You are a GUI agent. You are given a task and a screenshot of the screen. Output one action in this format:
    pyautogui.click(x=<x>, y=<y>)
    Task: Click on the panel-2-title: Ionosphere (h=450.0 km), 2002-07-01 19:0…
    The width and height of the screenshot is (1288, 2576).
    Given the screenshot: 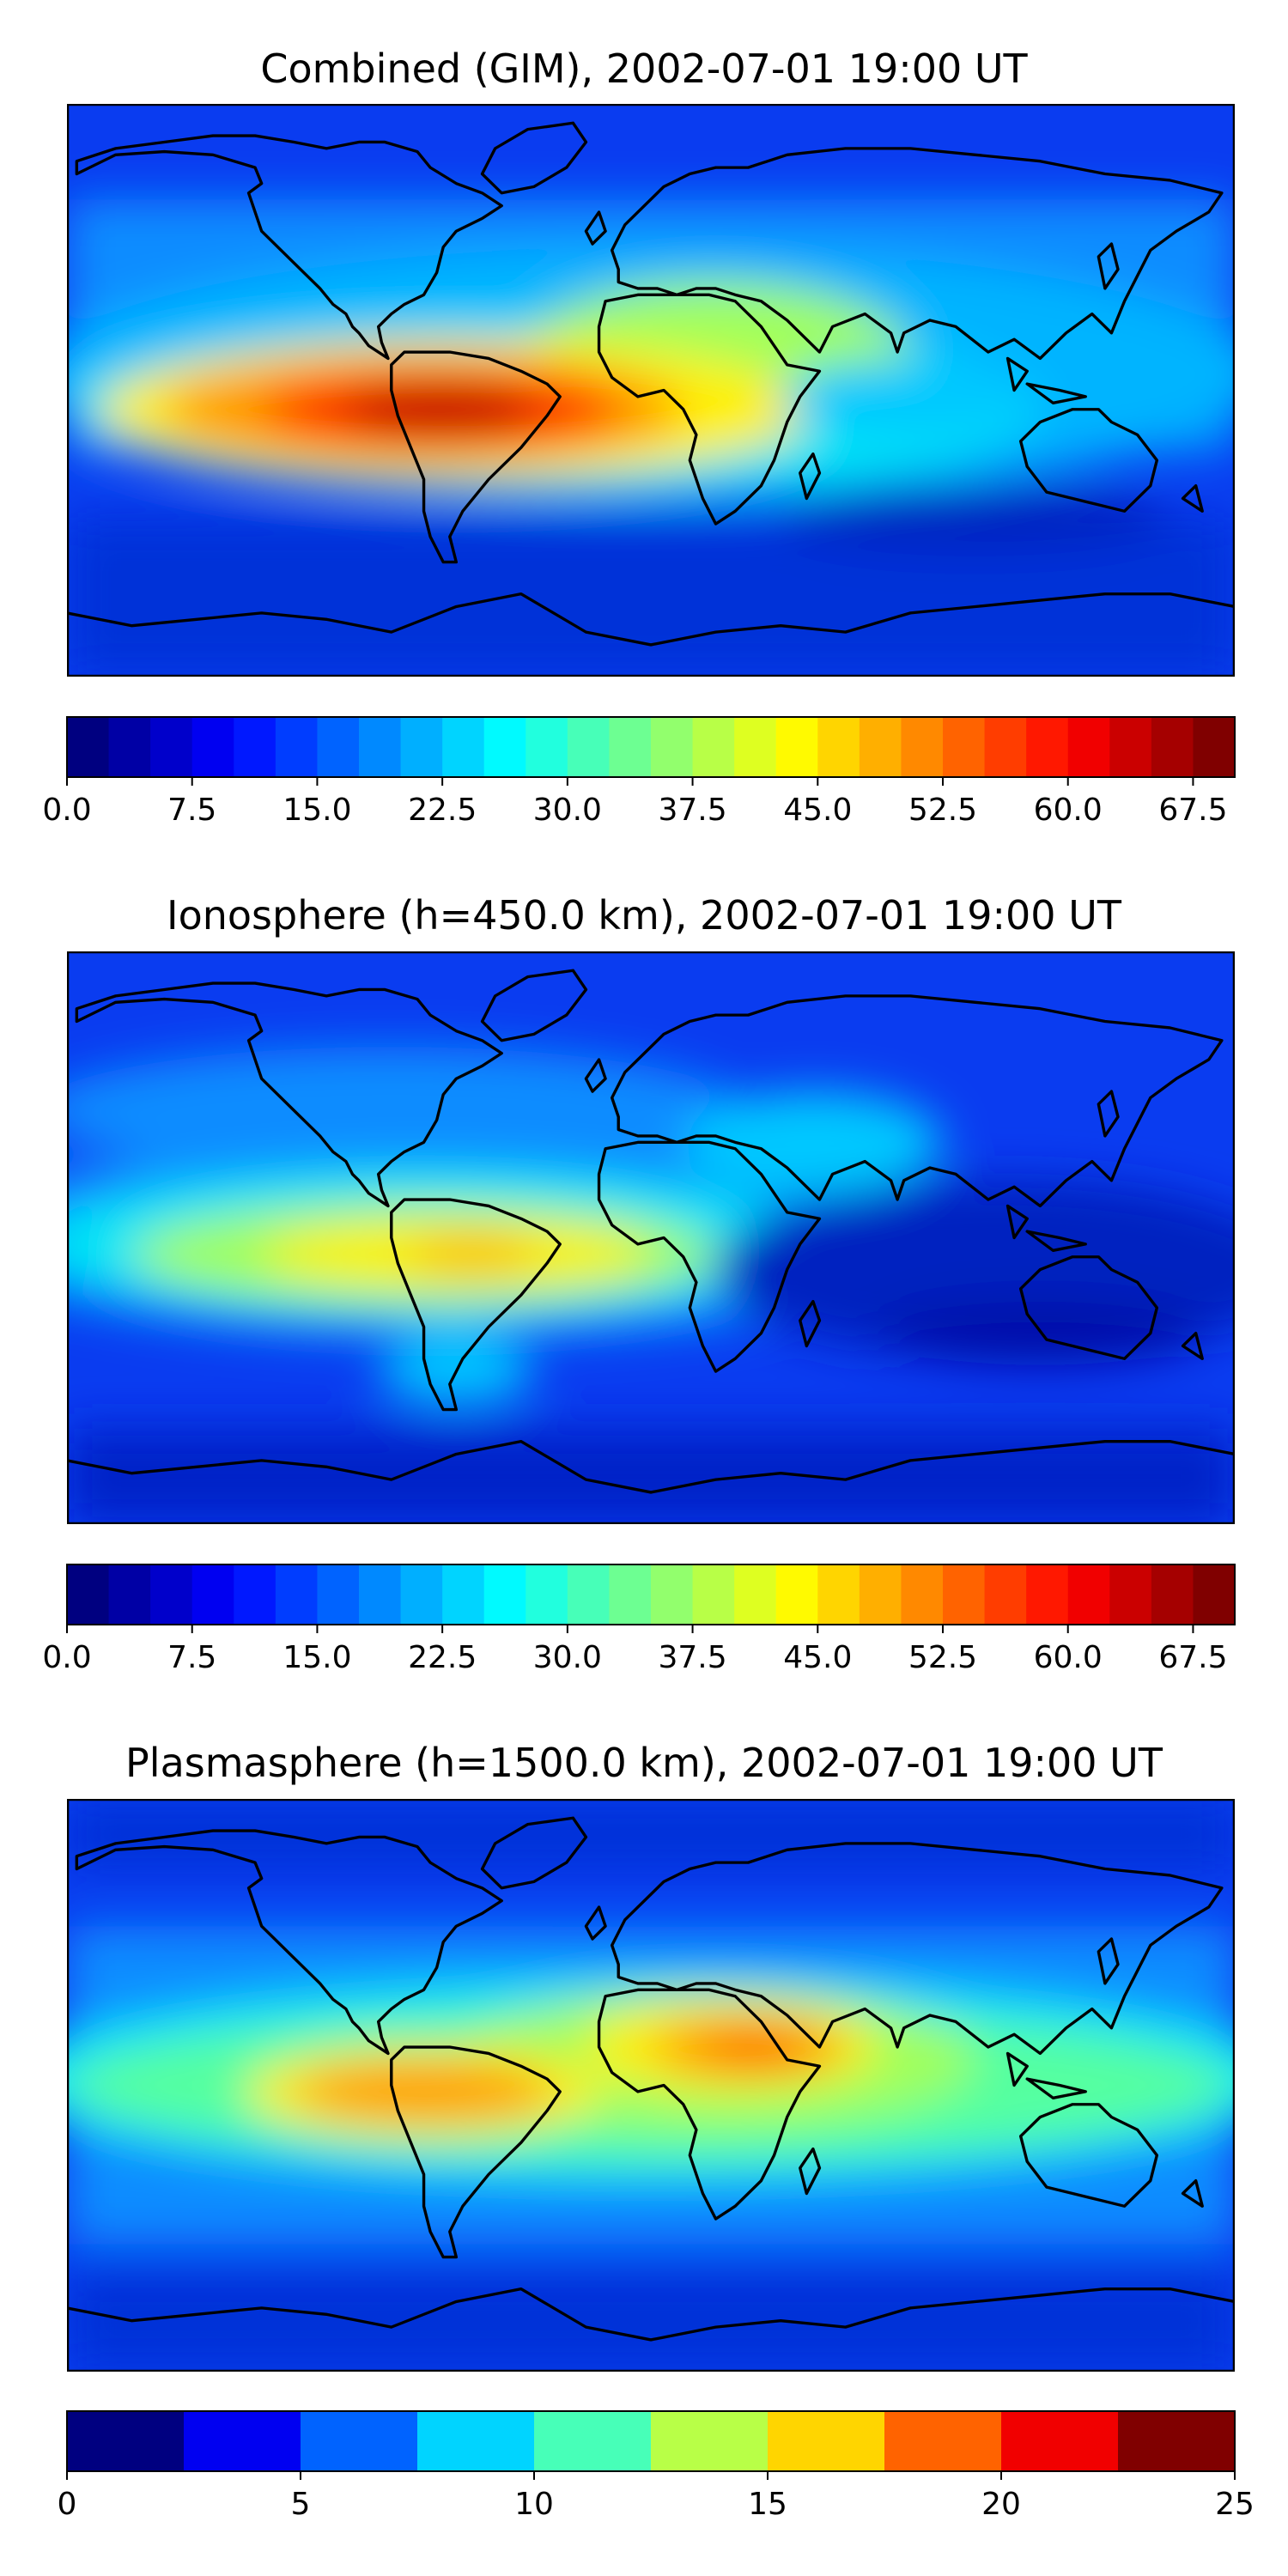 What is the action you would take?
    pyautogui.click(x=644, y=915)
    